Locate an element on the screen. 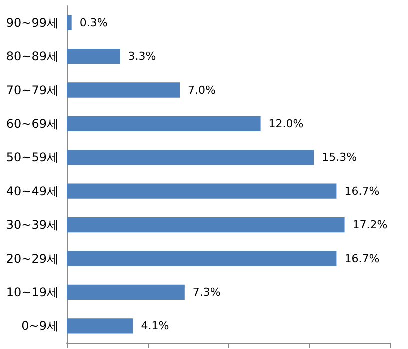 The height and width of the screenshot is (349, 408). y-tick-label: 60~69세 is located at coordinates (32, 123).